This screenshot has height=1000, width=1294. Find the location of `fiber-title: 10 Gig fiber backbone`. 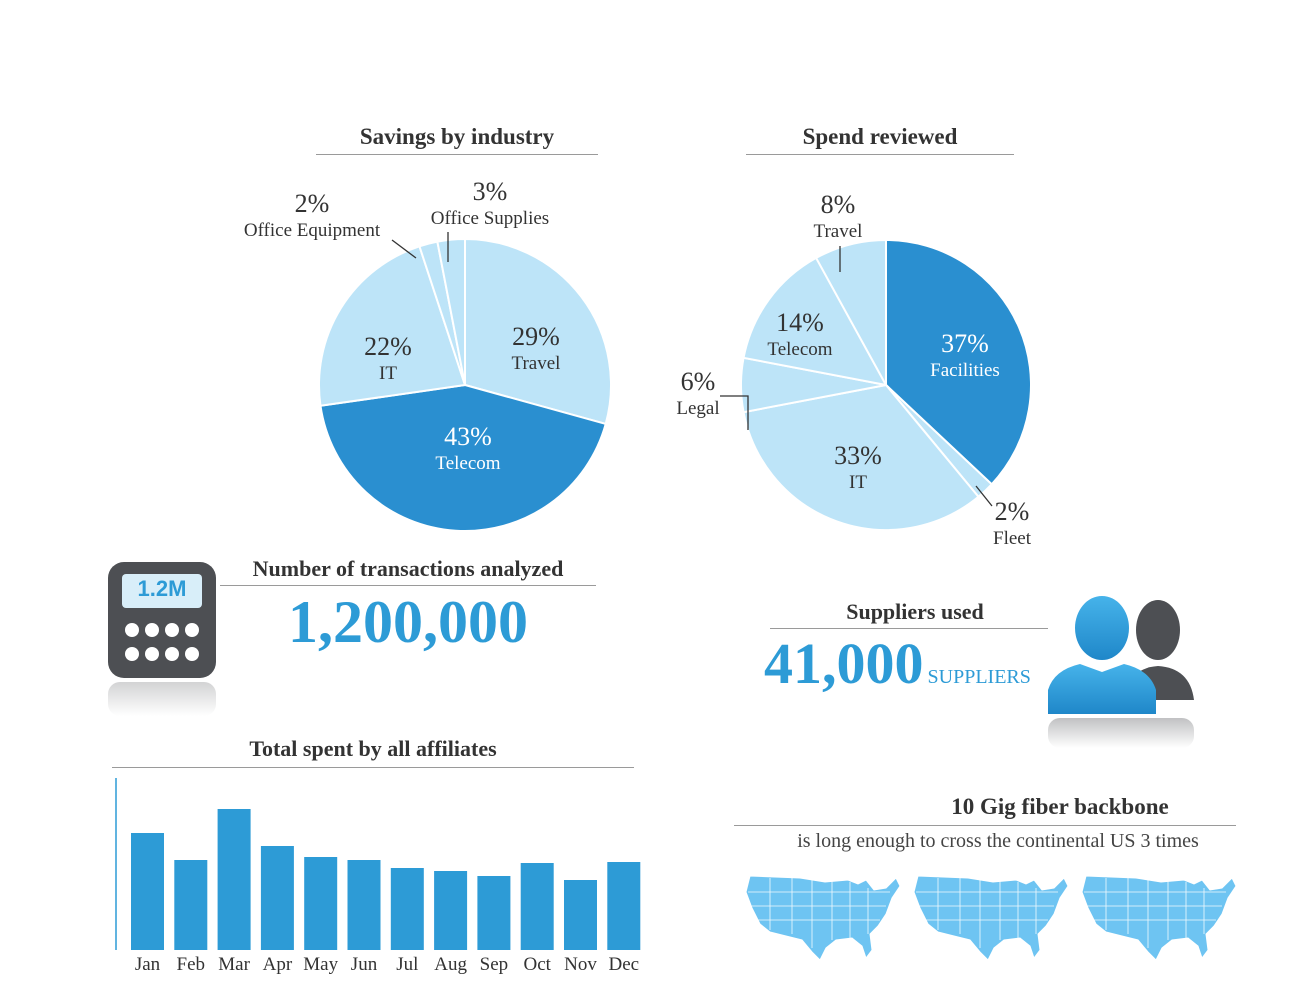

fiber-title: 10 Gig fiber backbone is located at coordinates (1060, 806).